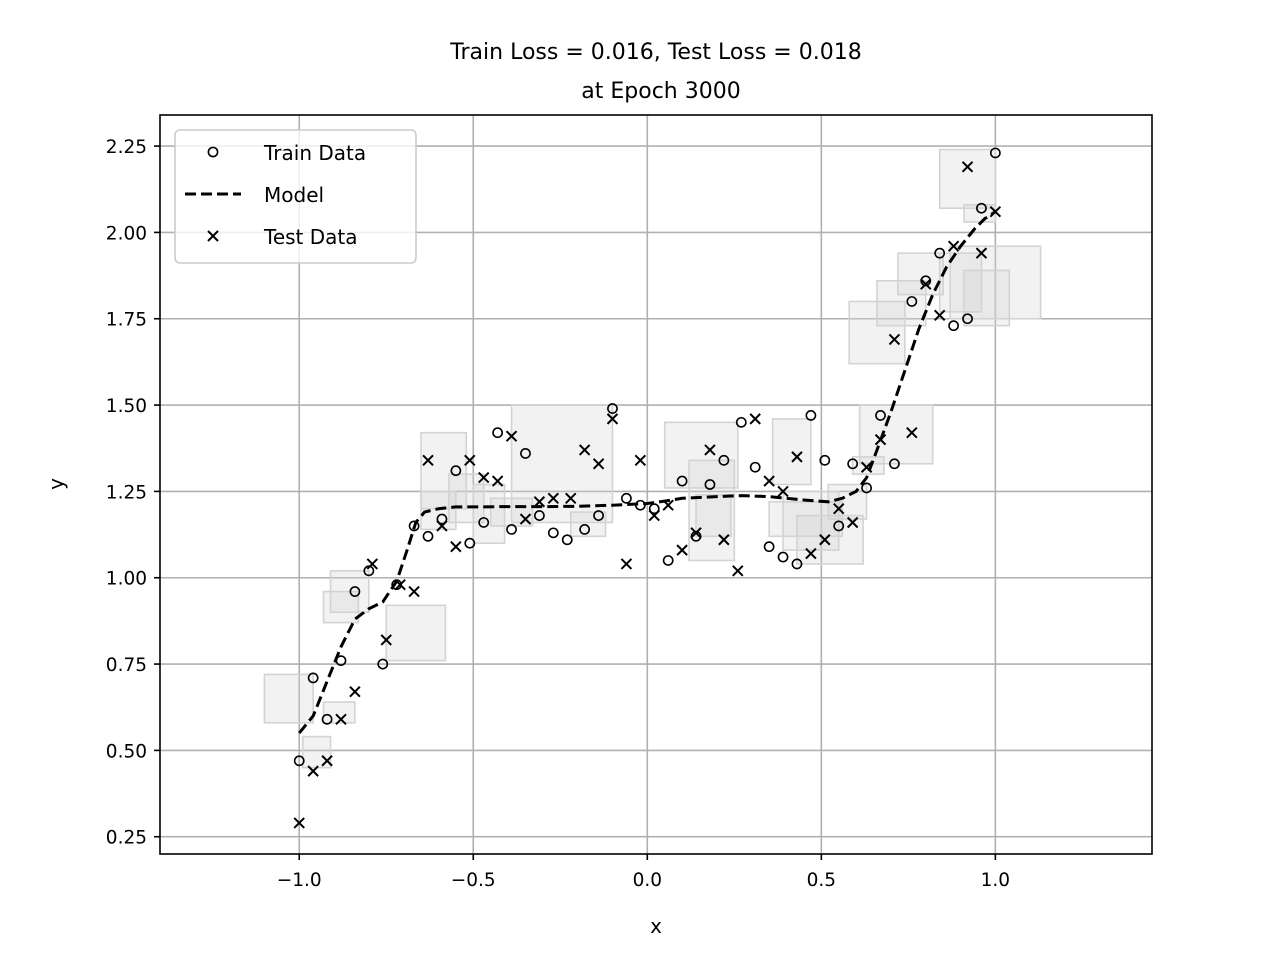  What do you see at coordinates (473, 880) in the screenshot?
I see `x-tick-label: −0.5` at bounding box center [473, 880].